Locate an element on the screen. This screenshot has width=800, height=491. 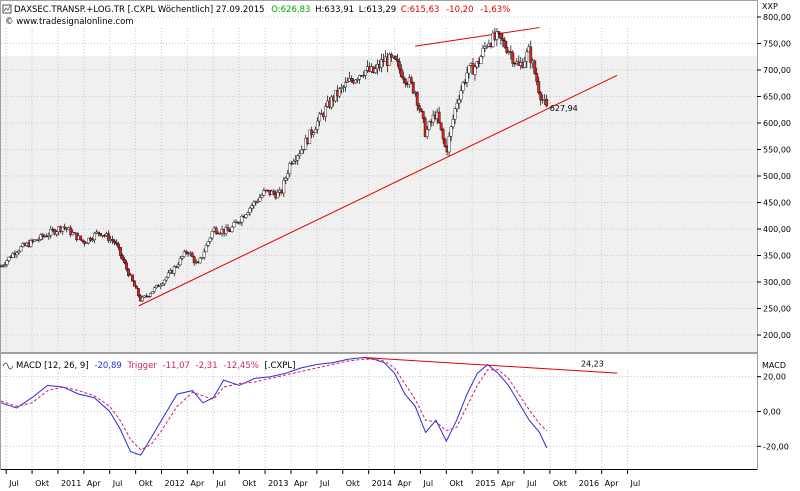
macd-value: -20,89 is located at coordinates (107, 366).